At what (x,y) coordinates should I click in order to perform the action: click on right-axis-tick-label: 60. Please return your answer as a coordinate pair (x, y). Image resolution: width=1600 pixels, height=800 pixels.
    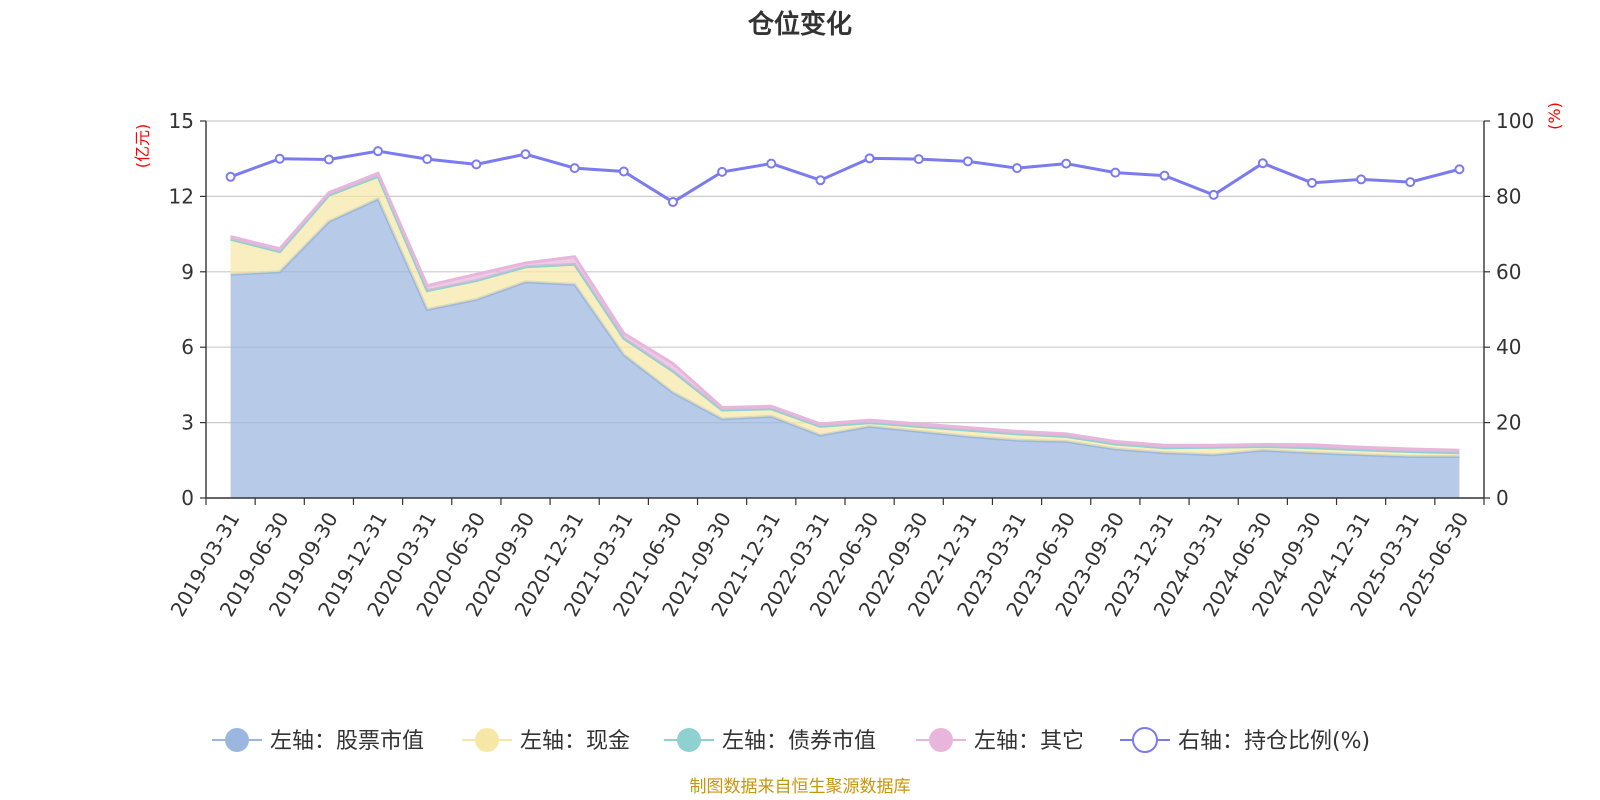
    Looking at the image, I should click on (1508, 272).